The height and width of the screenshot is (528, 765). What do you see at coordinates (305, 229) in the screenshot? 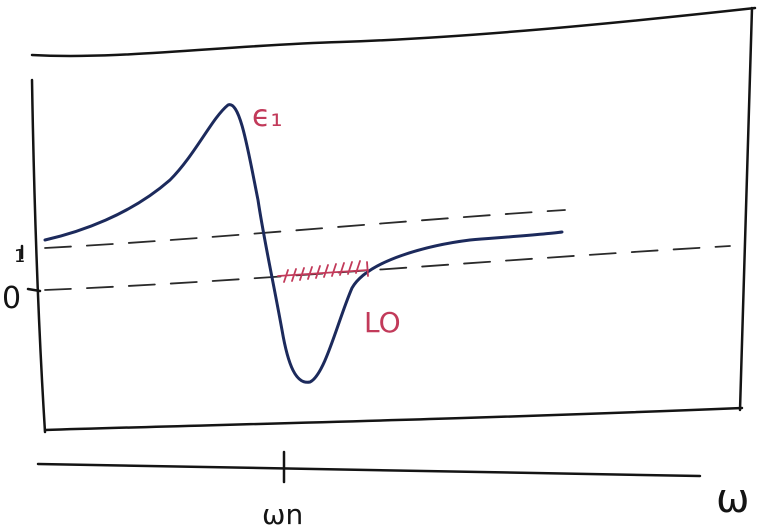
I see `epsilon-infinity-dashed-line` at bounding box center [305, 229].